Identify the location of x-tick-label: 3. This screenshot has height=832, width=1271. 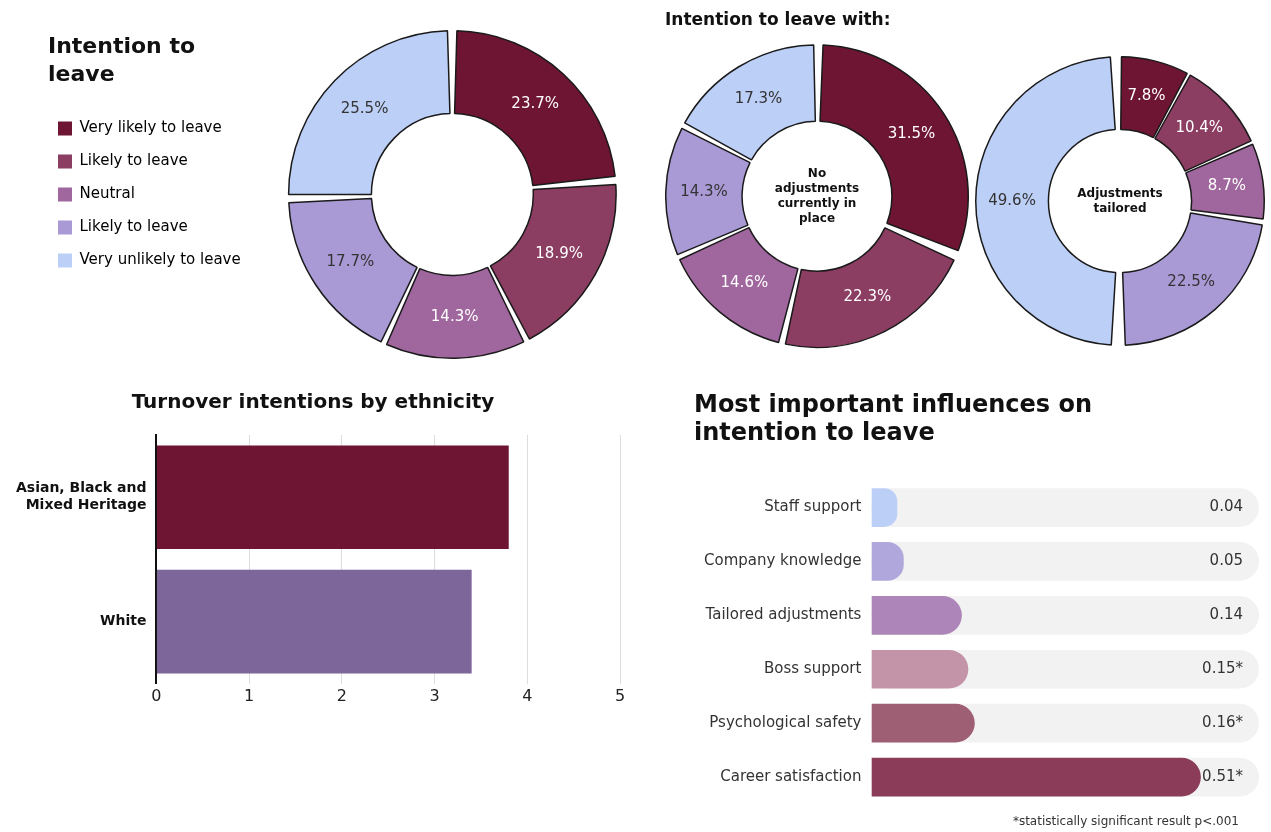
(434, 695).